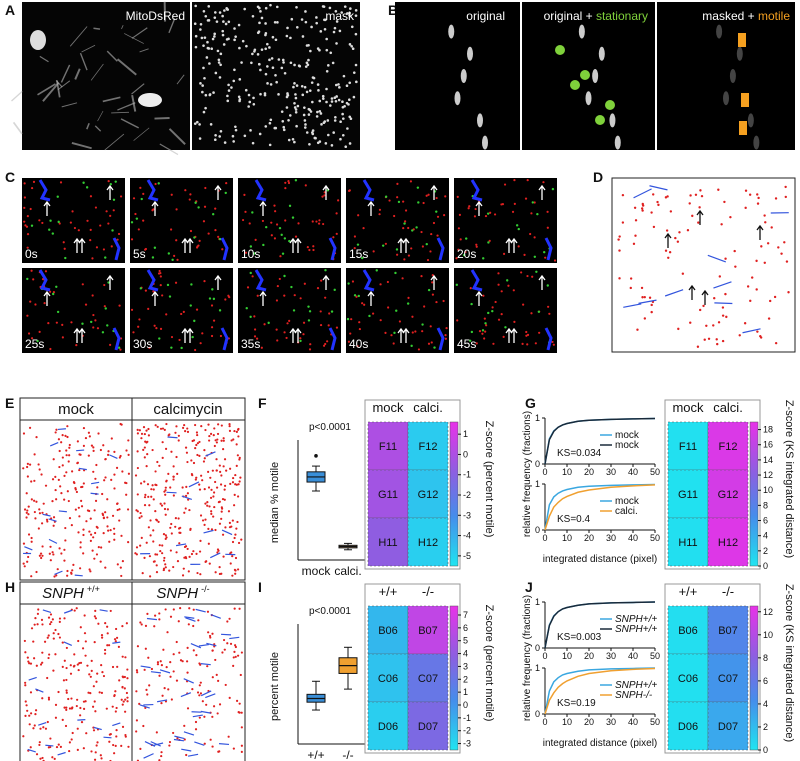 The image size is (800, 761). I want to click on caption: masked + motile, so click(746, 16).